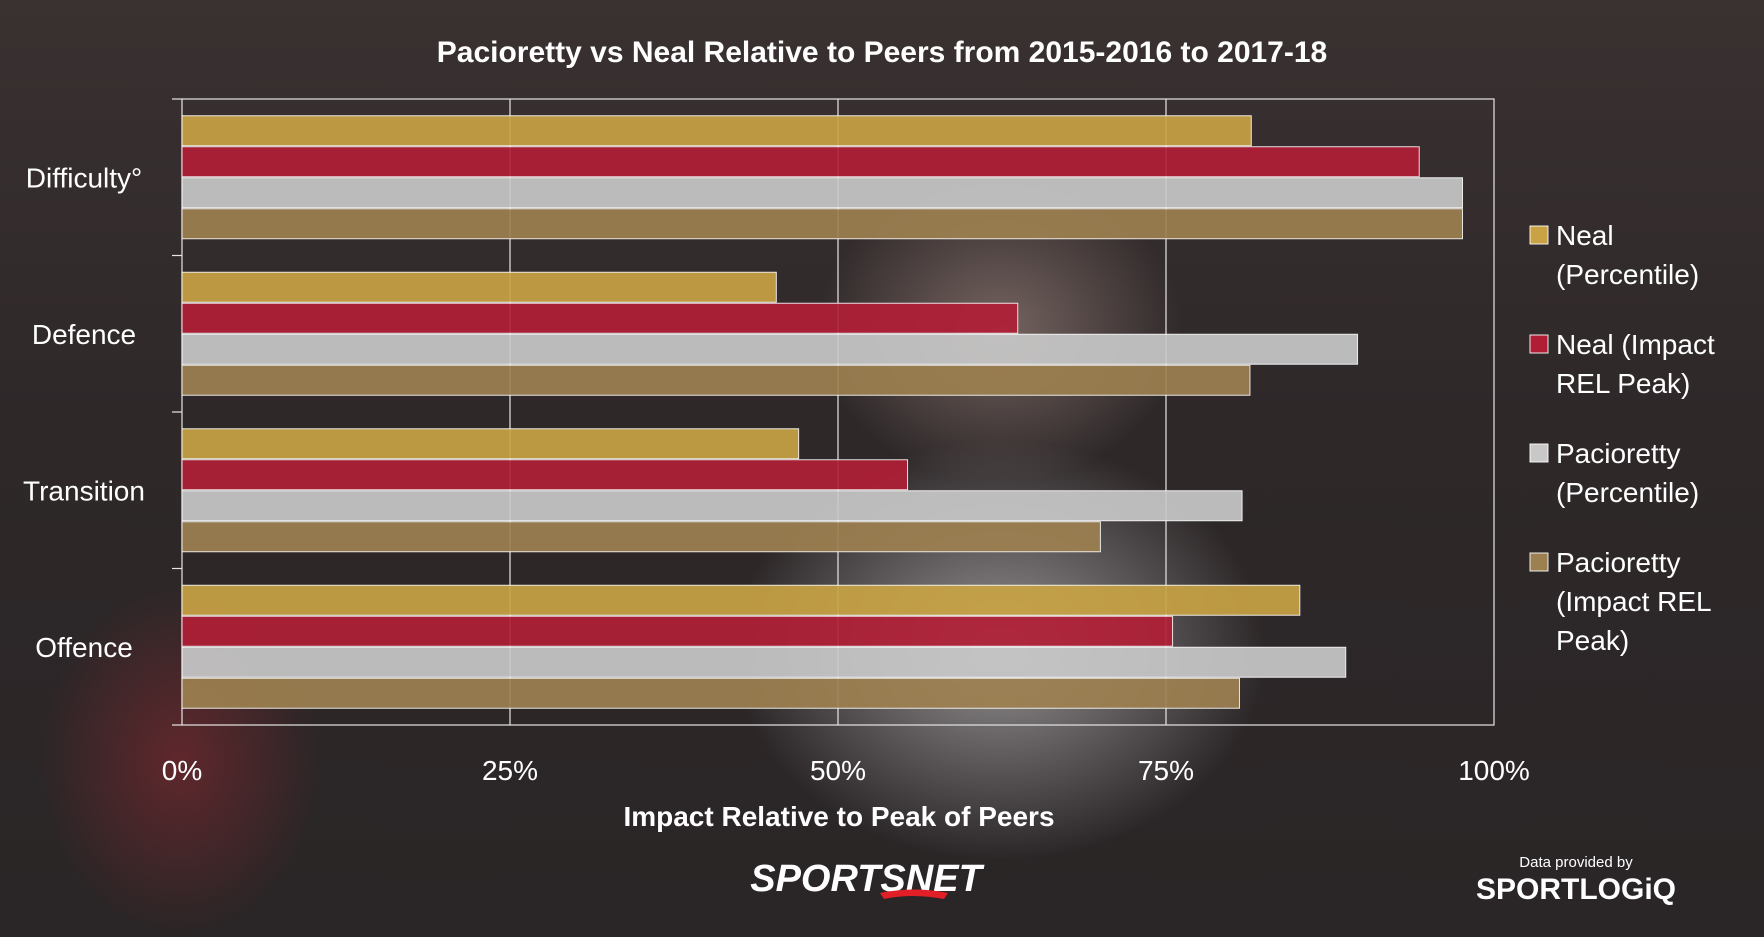 The width and height of the screenshot is (1764, 937). I want to click on legend-label: Pacioretty (Impact REL Peak), so click(1634, 601).